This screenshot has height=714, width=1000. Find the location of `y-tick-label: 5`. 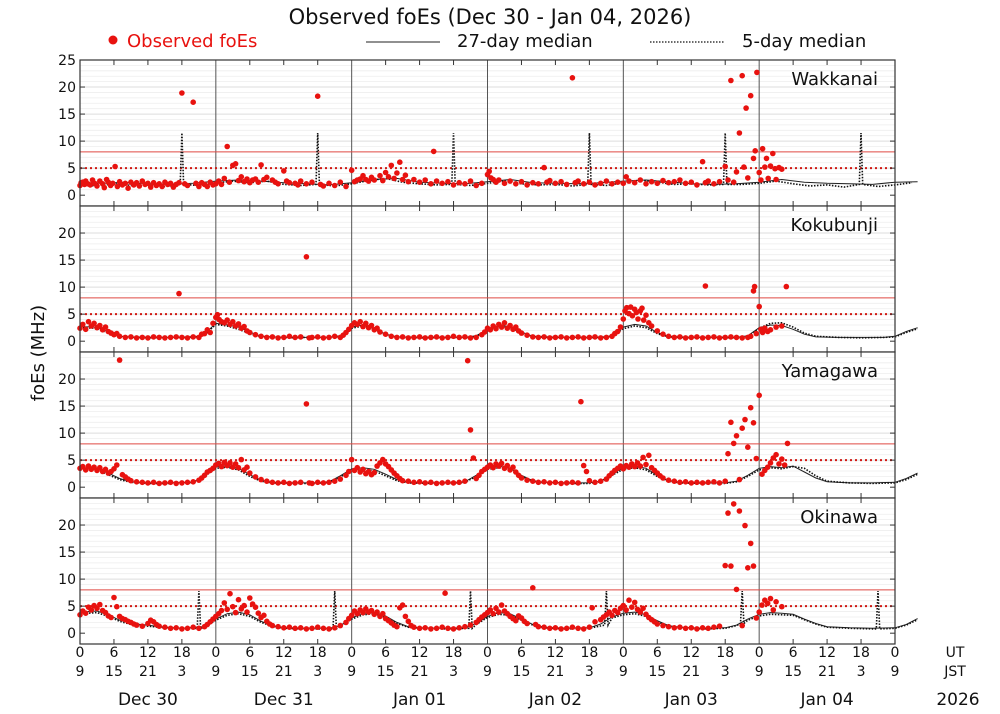

y-tick-label: 5 is located at coordinates (71, 169).